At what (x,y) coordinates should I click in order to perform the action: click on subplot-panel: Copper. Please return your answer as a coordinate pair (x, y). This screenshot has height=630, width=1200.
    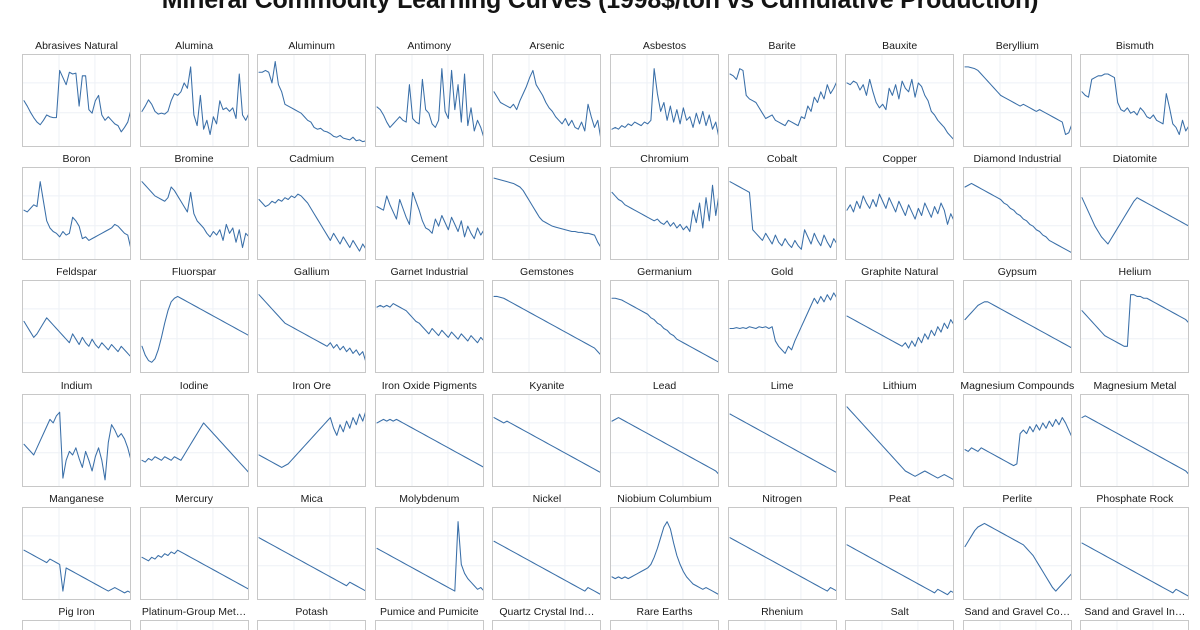
    Looking at the image, I should click on (900, 209).